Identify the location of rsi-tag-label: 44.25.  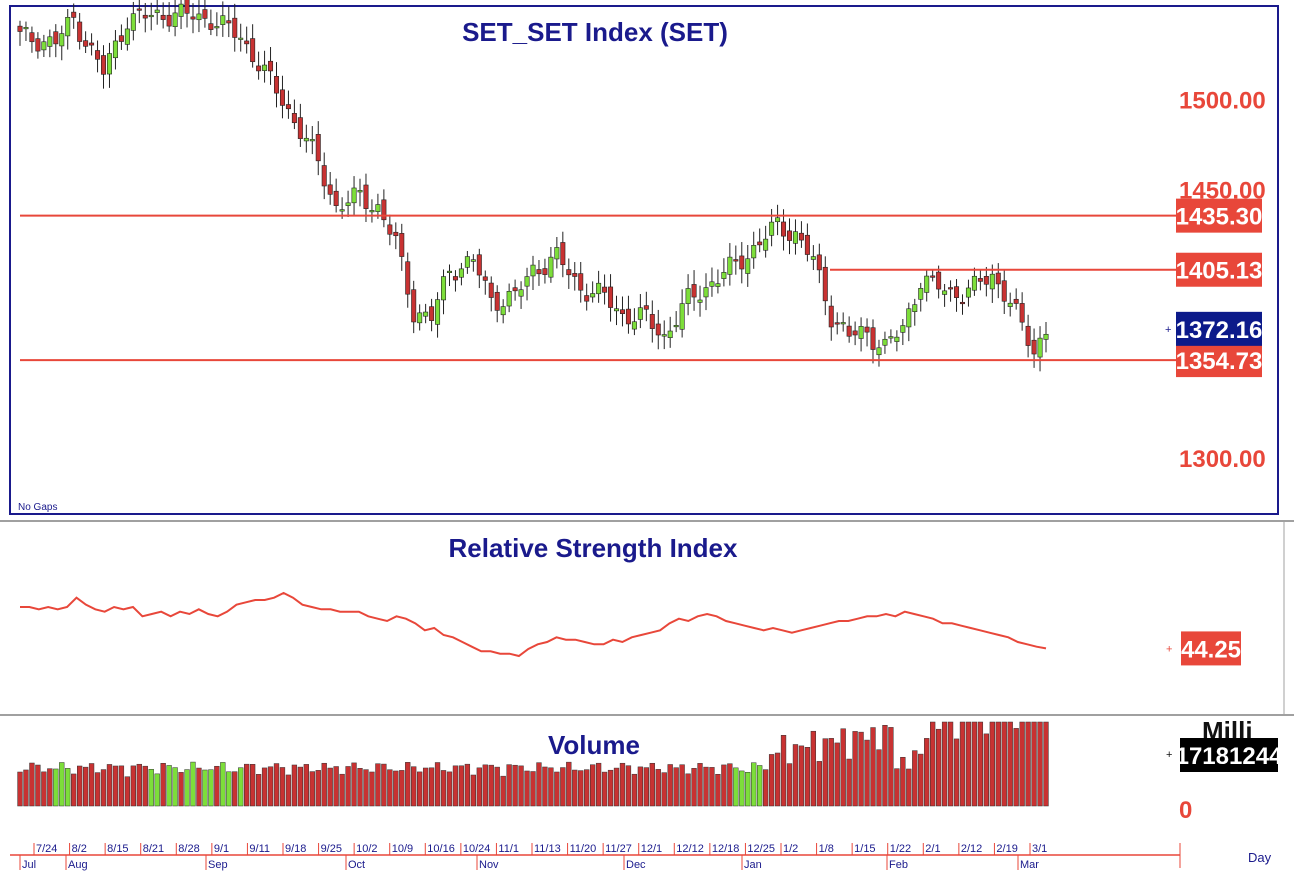
(1211, 649).